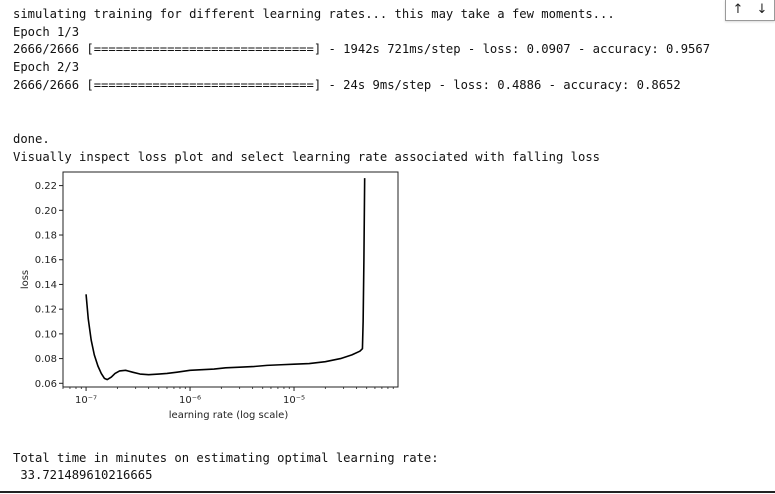 The height and width of the screenshot is (494, 775). What do you see at coordinates (25, 279) in the screenshot?
I see `y-axis-label: loss` at bounding box center [25, 279].